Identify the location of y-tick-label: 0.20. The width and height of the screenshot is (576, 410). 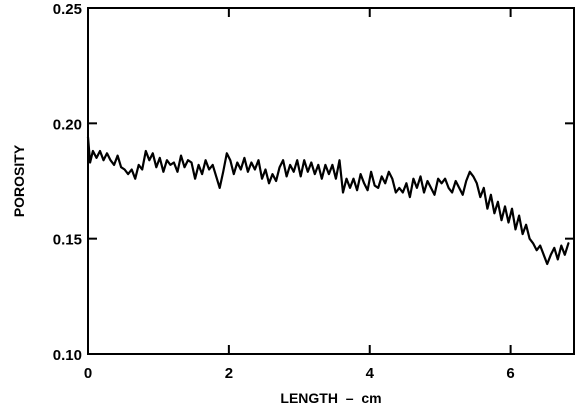
(67, 124).